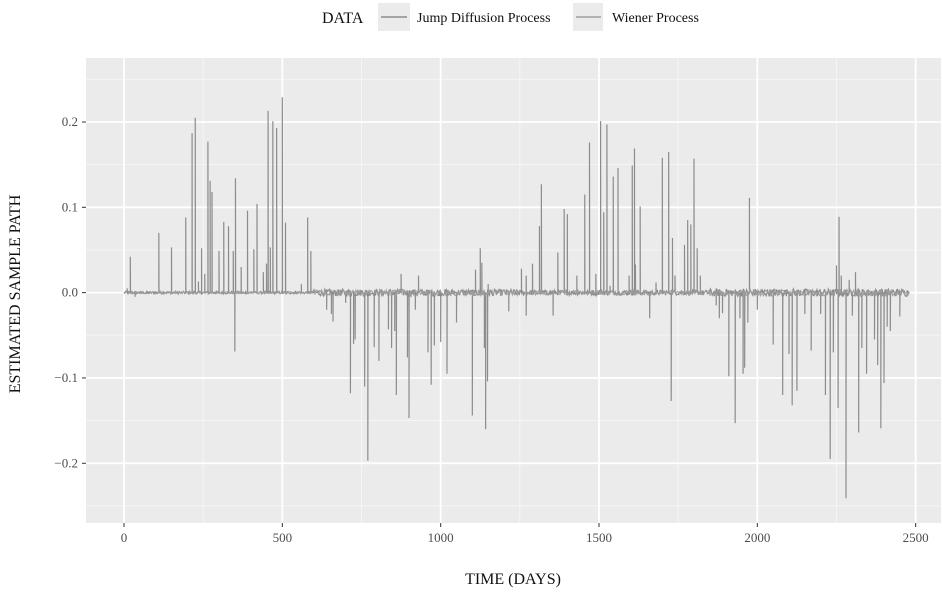 This screenshot has width=942, height=592. What do you see at coordinates (916, 537) in the screenshot?
I see `x-tick-label: 2500` at bounding box center [916, 537].